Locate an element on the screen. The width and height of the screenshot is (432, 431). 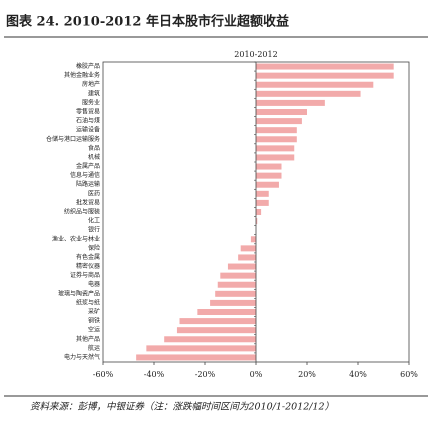
y-tick-label: 精密仪器 is located at coordinates (88, 266).